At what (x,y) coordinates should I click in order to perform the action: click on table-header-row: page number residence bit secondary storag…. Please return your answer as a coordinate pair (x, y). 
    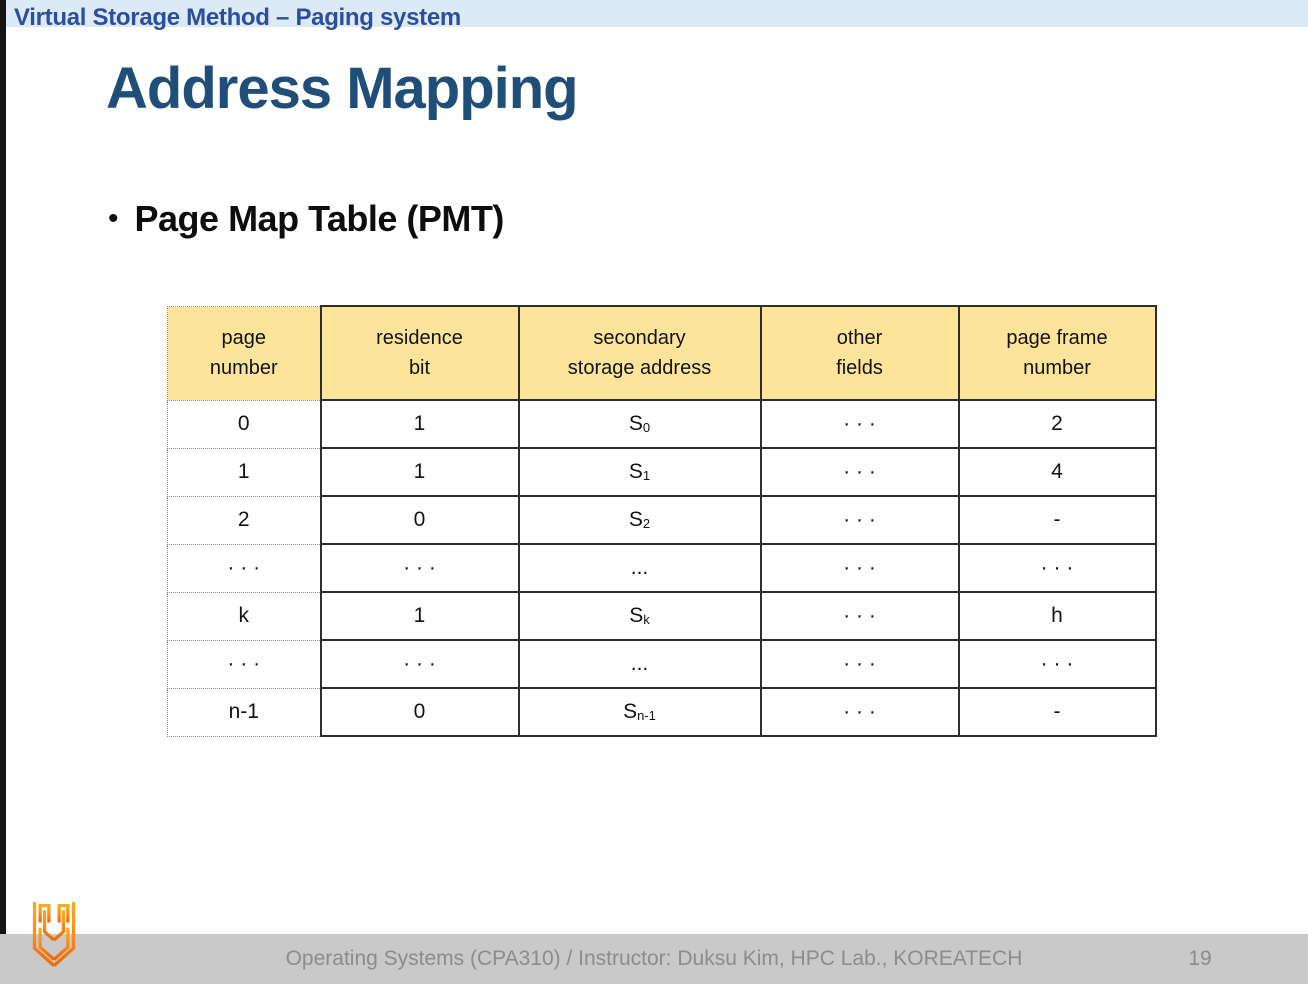
    Looking at the image, I should click on (662, 353).